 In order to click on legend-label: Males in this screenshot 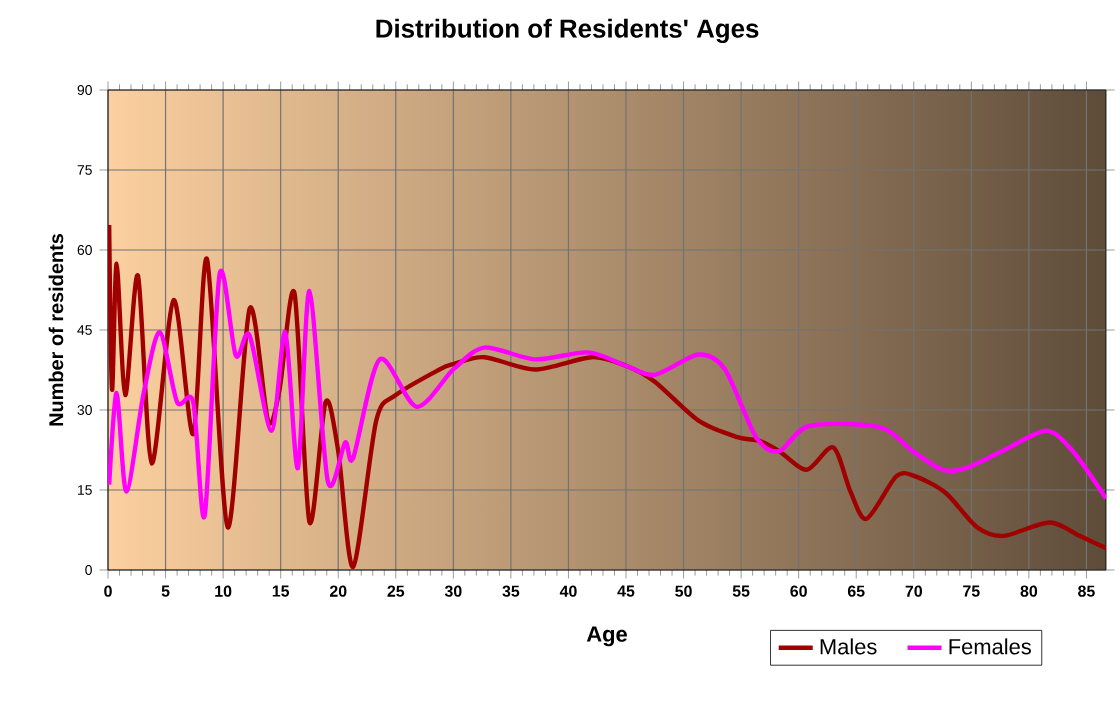, I will do `click(848, 646)`.